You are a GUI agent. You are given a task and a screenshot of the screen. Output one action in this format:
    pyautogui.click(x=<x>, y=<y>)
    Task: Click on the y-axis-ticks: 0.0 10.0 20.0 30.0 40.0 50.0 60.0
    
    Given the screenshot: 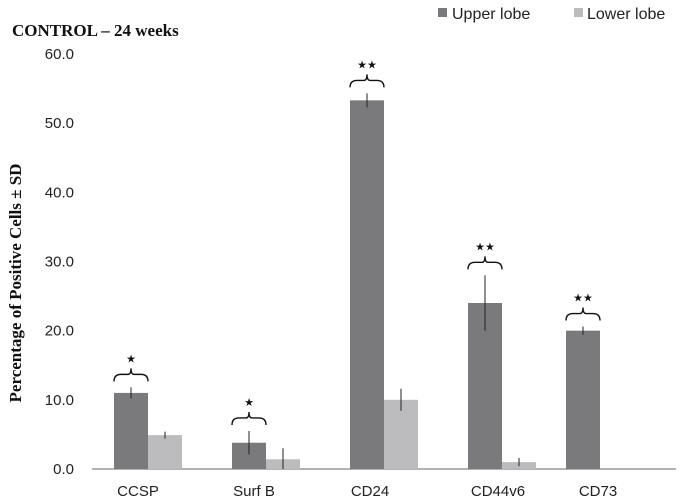 What is the action you would take?
    pyautogui.click(x=59, y=262)
    